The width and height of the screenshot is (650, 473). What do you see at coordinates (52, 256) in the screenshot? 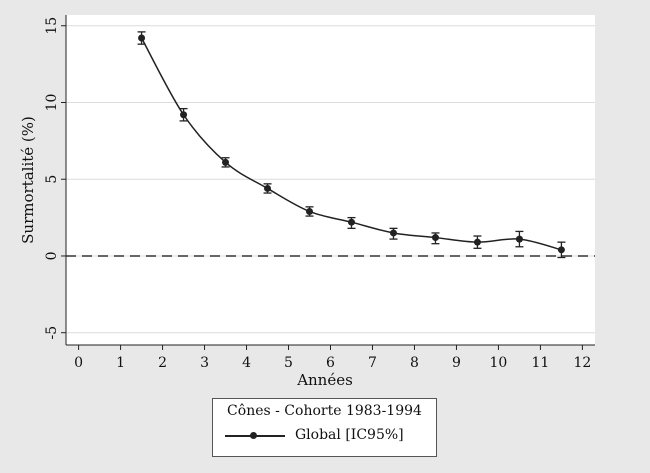
I see `y-tick-label: 0` at bounding box center [52, 256].